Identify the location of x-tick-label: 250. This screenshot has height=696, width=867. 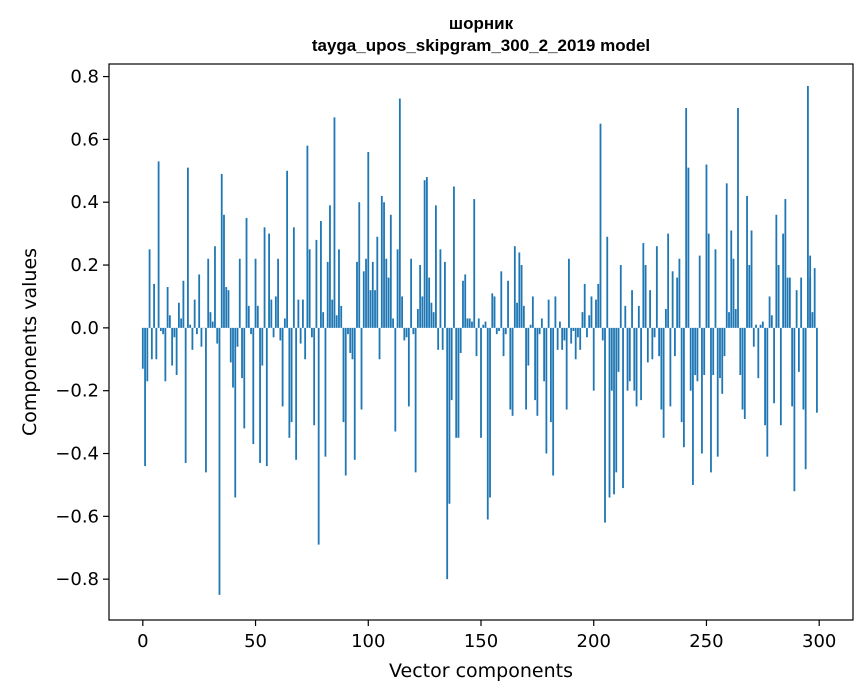
(706, 641).